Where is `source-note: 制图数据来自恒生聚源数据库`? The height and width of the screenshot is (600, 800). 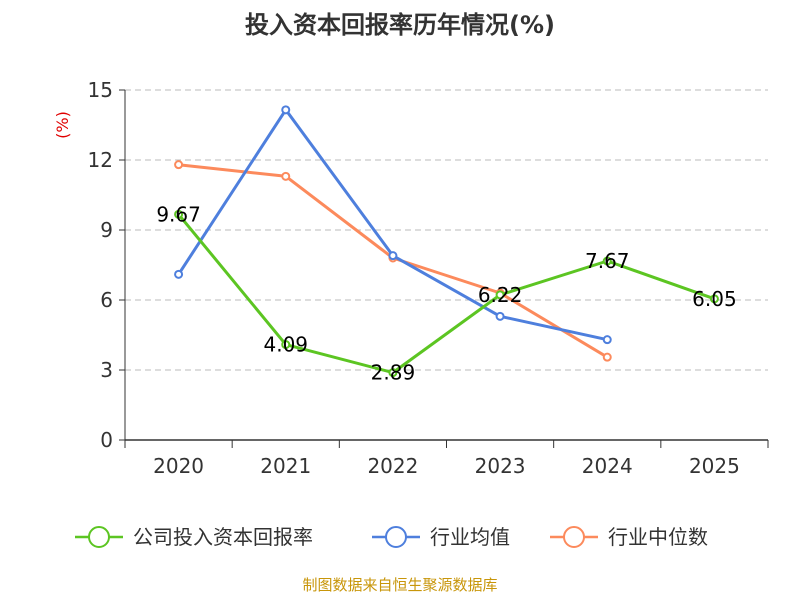
source-note: 制图数据来自恒生聚源数据库 is located at coordinates (399, 585).